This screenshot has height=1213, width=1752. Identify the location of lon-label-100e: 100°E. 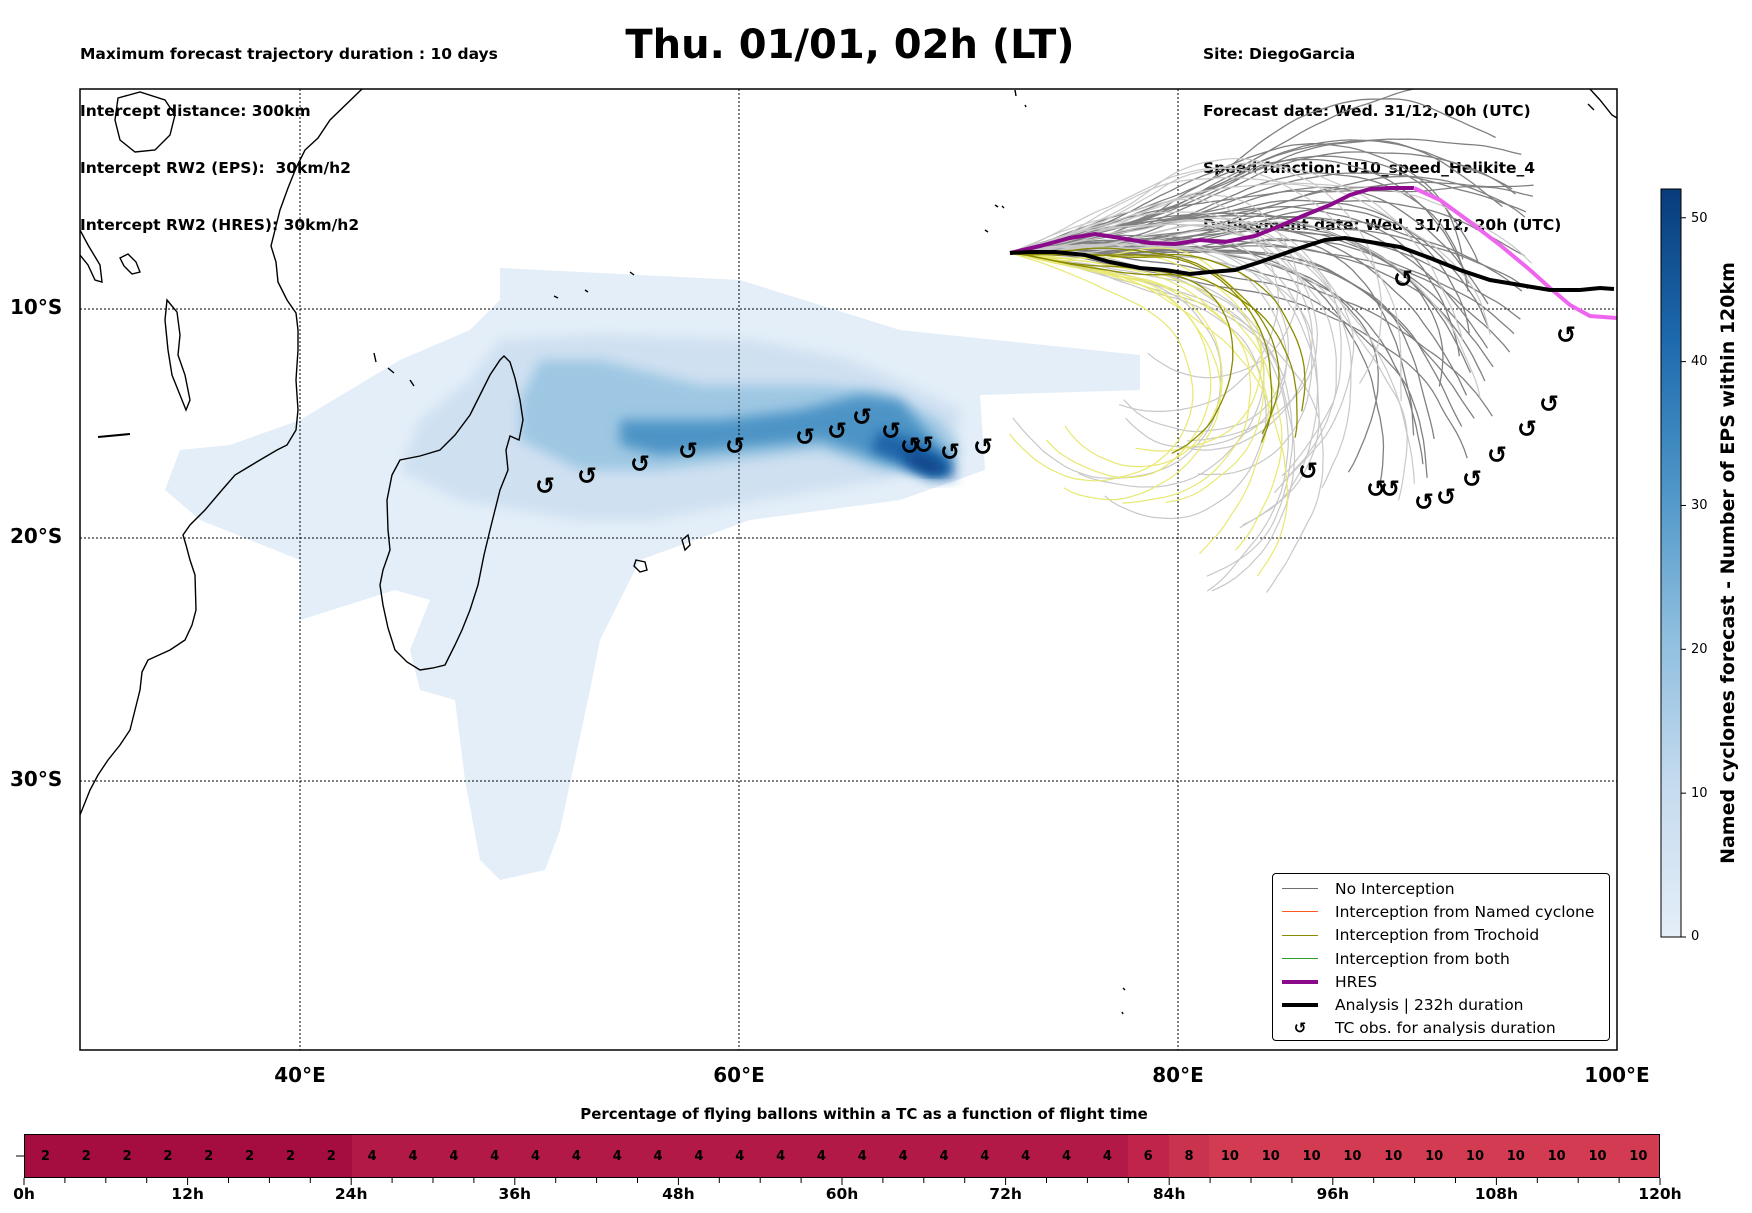
(1617, 1075).